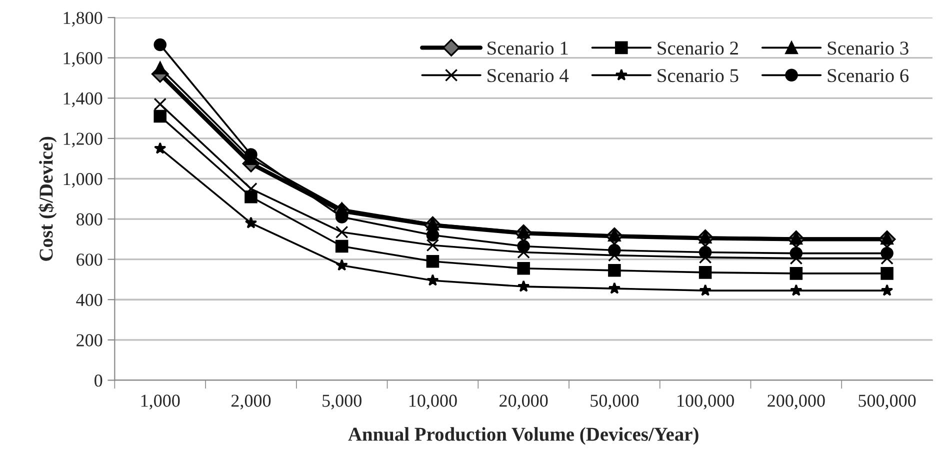 The width and height of the screenshot is (940, 462). I want to click on y-tick-label: 1,200, so click(83, 140).